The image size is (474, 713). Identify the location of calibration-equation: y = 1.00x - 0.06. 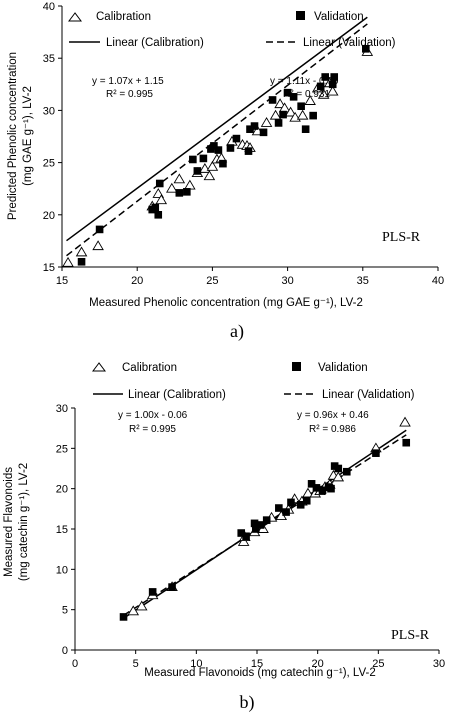
(153, 415).